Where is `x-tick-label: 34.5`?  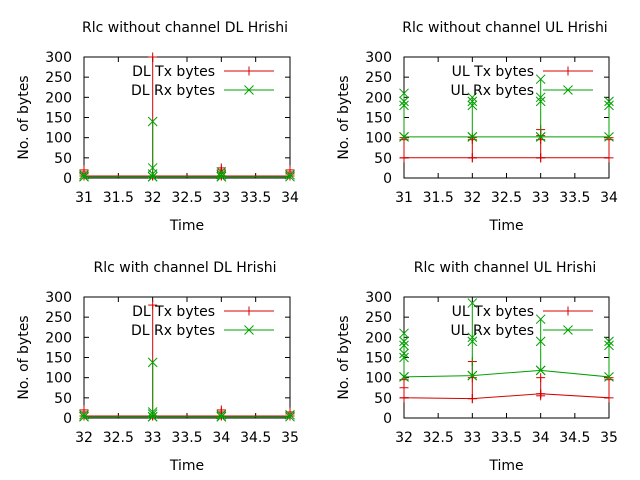
x-tick-label: 34.5 is located at coordinates (255, 438).